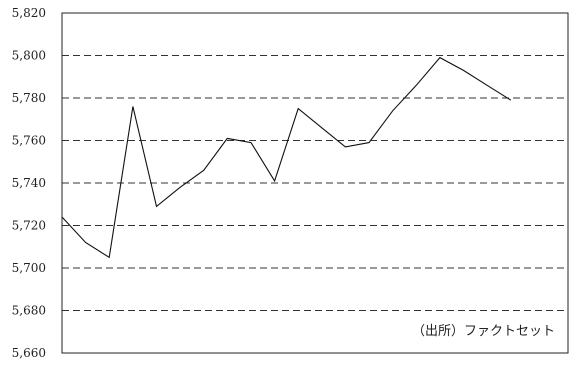  I want to click on source-annotation: （出所）ファクトセット, so click(483, 331).